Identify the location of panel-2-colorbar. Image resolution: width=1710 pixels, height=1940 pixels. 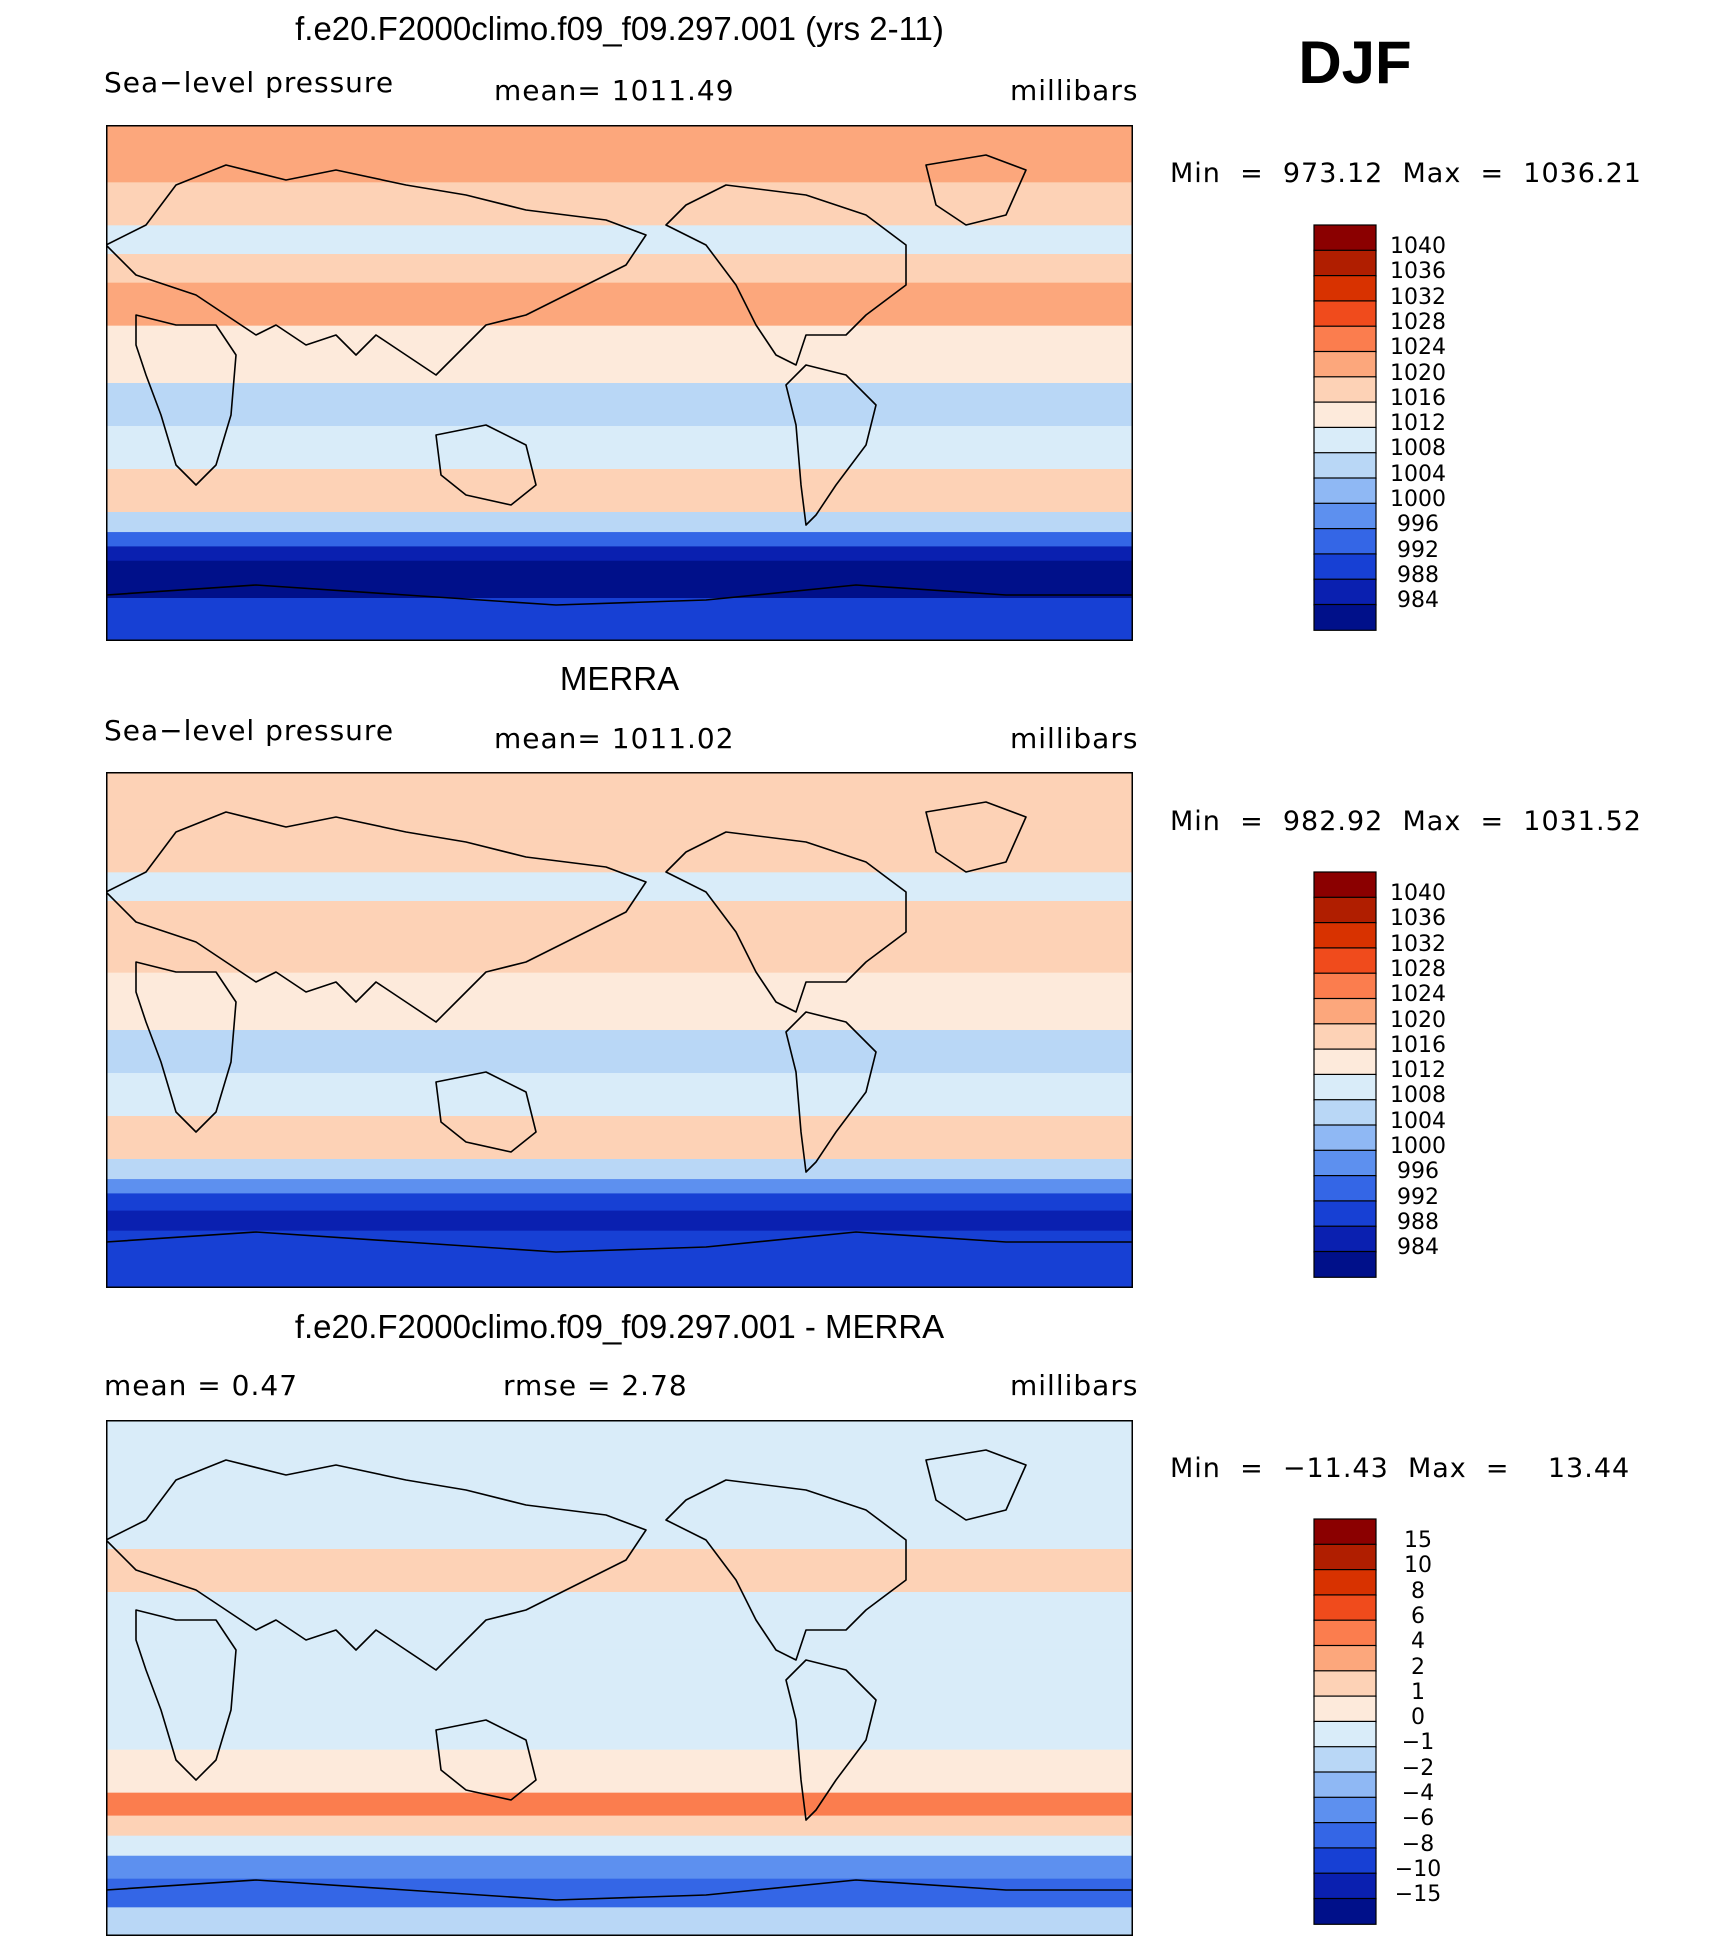
(1345, 1074).